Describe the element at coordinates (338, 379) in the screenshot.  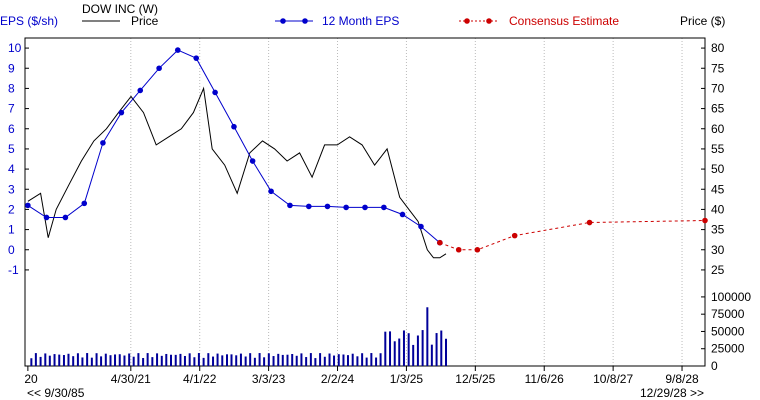
I see `x-tick-label: 2/2/24` at that location.